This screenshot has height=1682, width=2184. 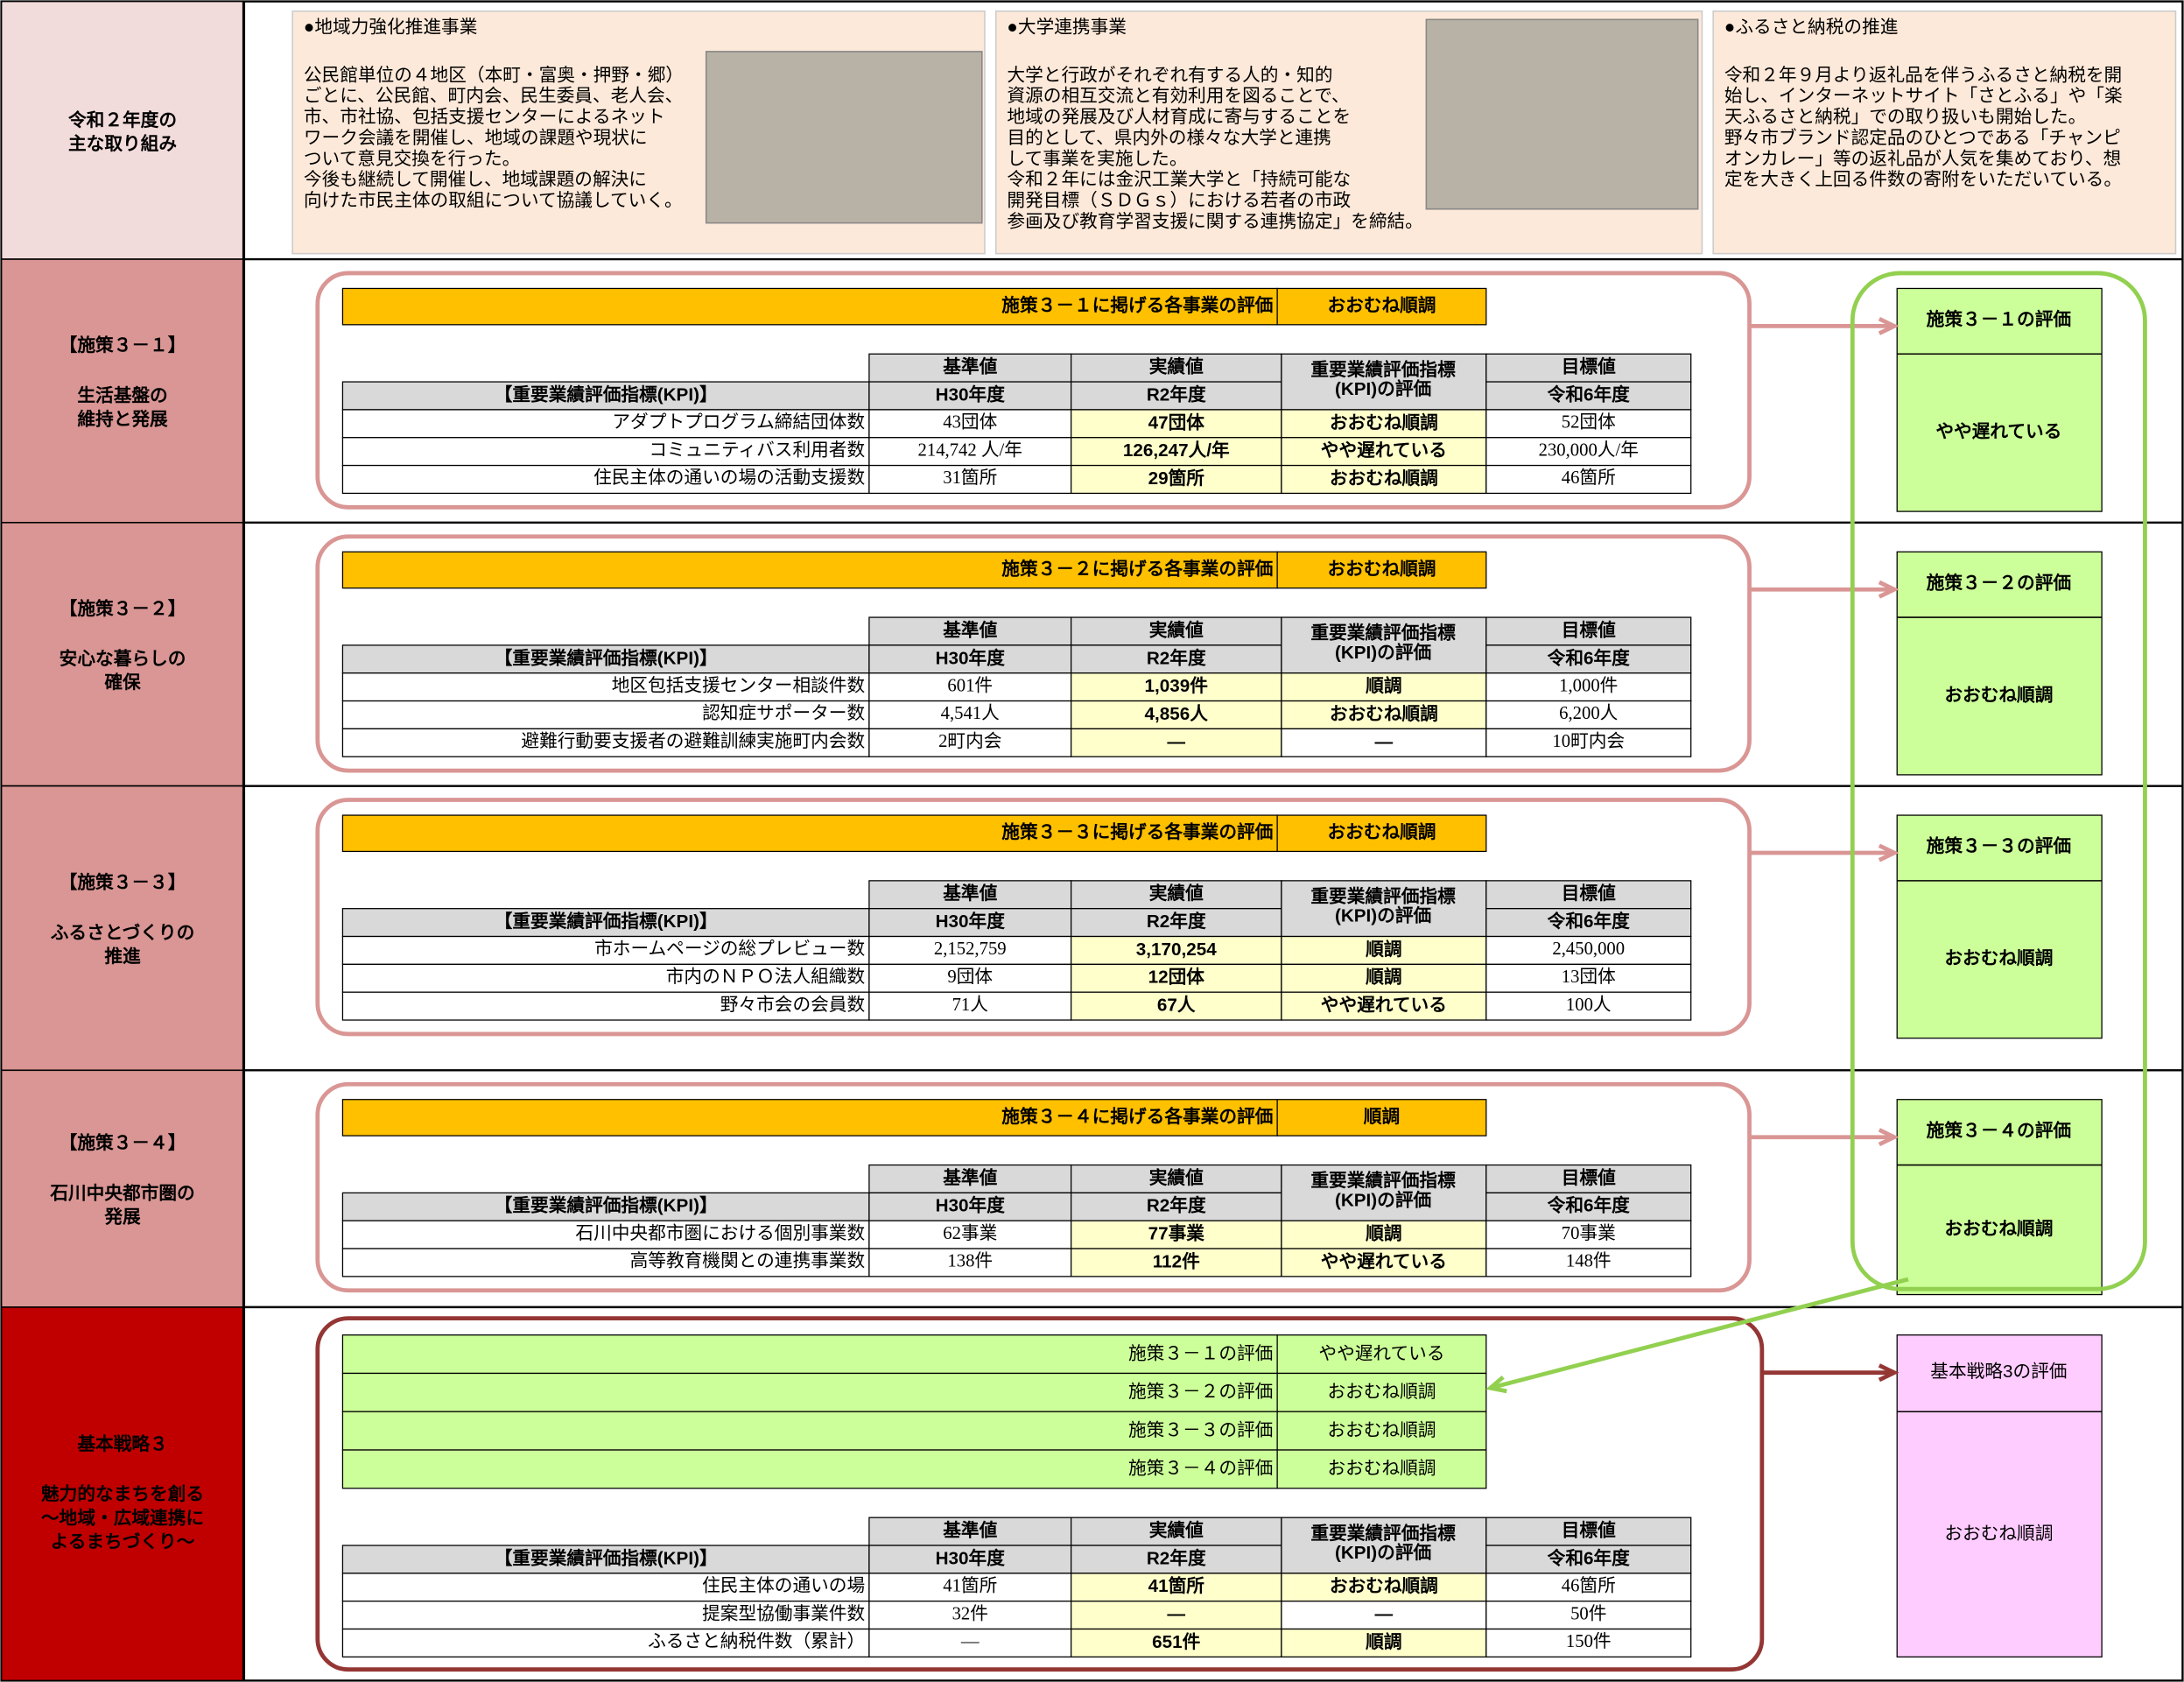 I want to click on text: ごとに、公民館、町内会、民生委員、老人会、, so click(x=493, y=96).